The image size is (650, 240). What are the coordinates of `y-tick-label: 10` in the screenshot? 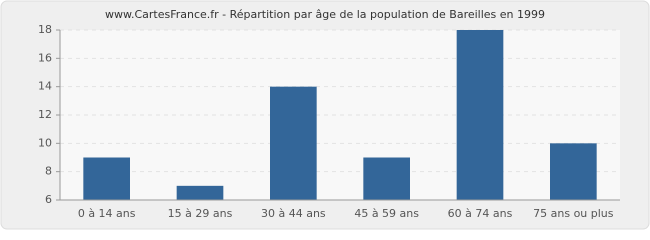 It's located at (45, 142).